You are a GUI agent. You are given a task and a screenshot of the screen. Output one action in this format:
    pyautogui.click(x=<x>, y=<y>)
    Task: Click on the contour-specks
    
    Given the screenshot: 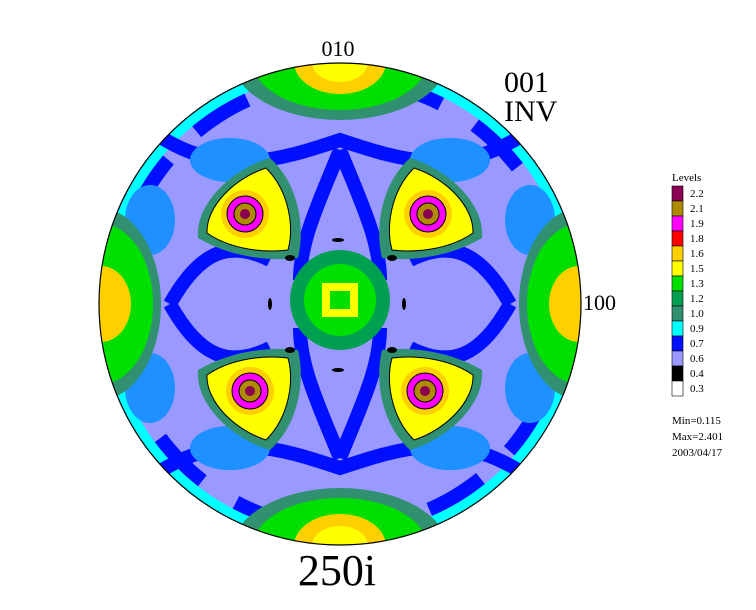 What is the action you would take?
    pyautogui.click(x=337, y=305)
    